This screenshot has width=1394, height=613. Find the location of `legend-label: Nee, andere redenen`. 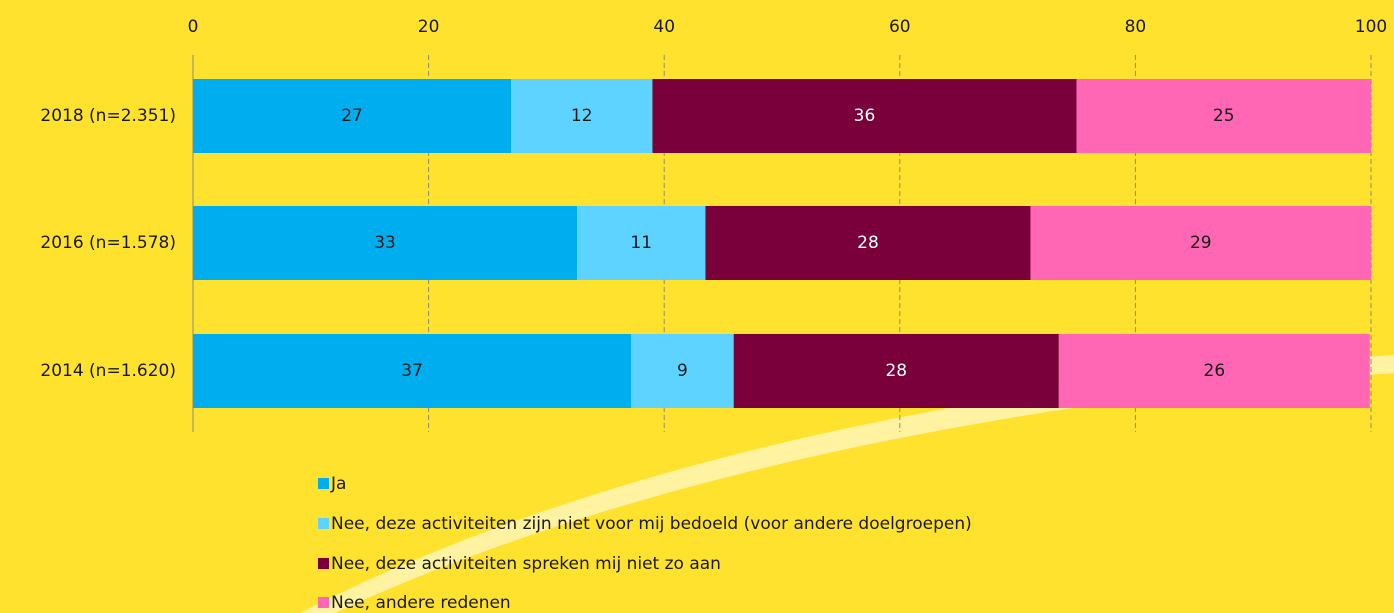

legend-label: Nee, andere redenen is located at coordinates (421, 603).